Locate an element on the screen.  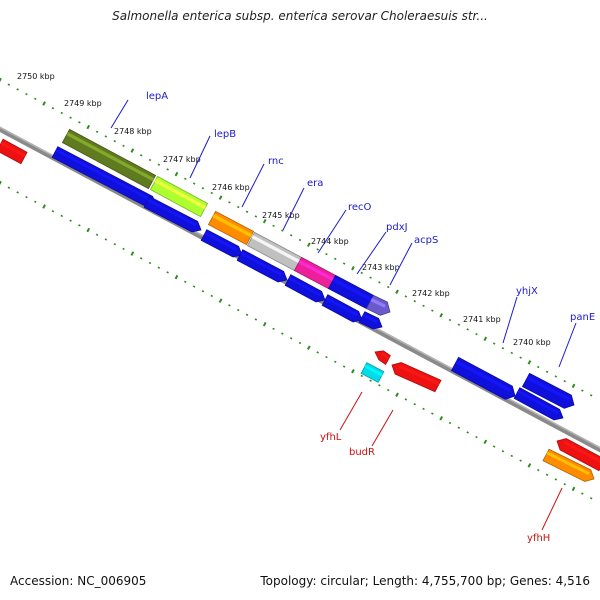
tick-label: 2741 kbp is located at coordinates (482, 319).